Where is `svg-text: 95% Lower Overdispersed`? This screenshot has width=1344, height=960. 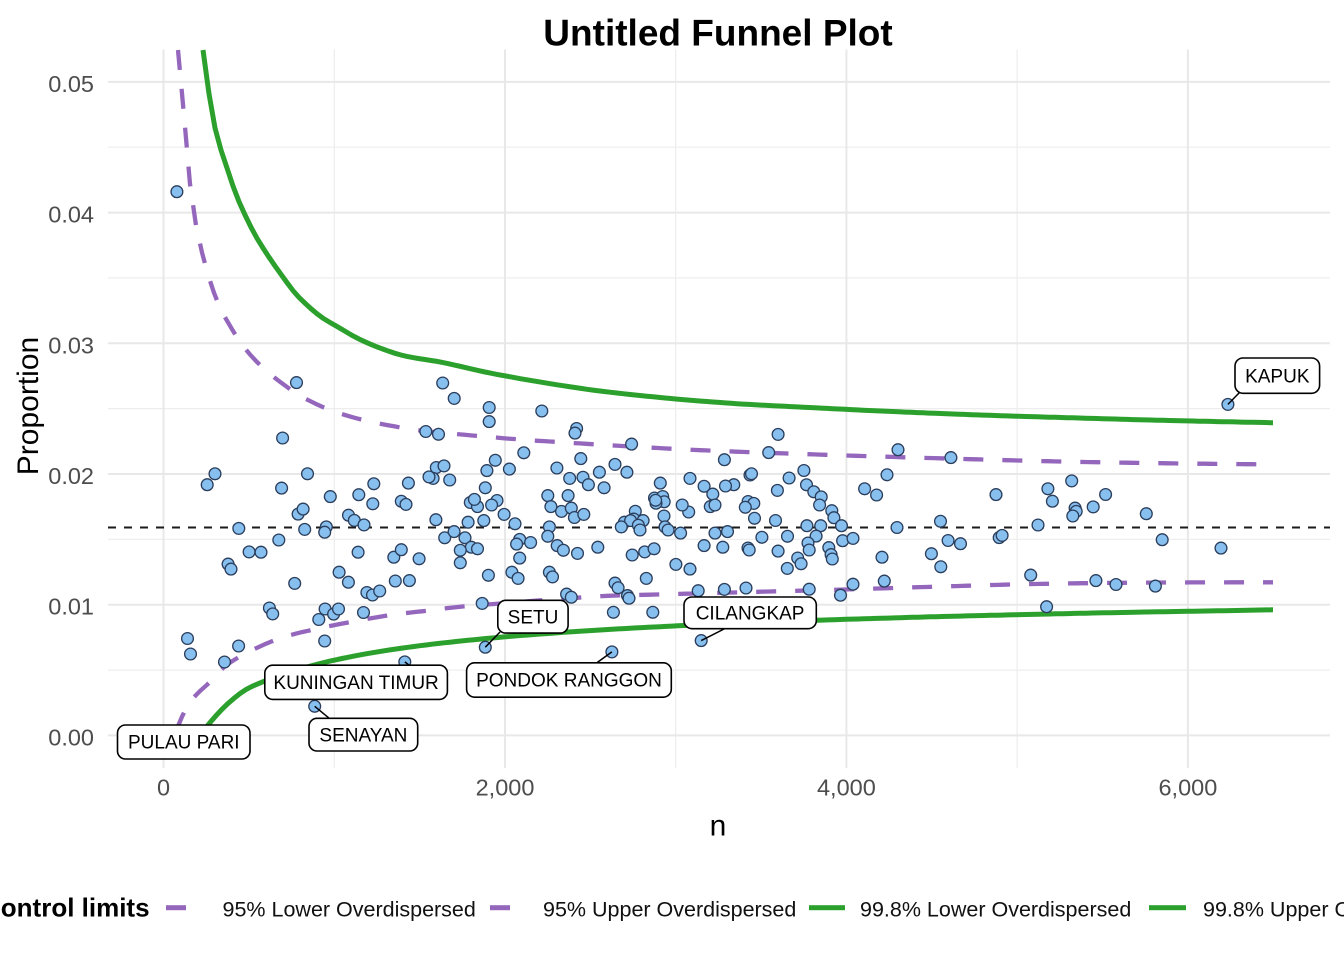 svg-text: 95% Lower Overdispersed is located at coordinates (349, 910).